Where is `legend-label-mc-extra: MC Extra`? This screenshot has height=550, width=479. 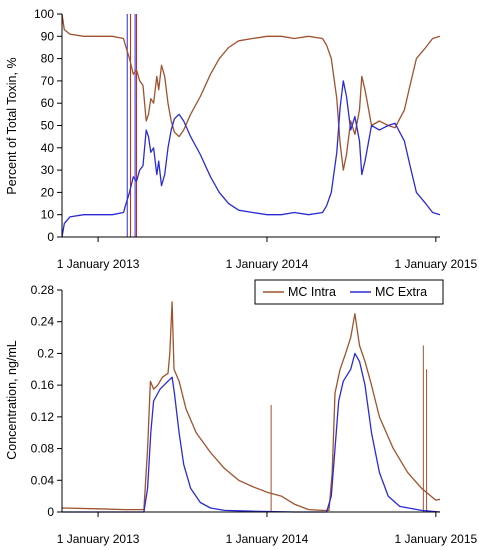 legend-label-mc-extra: MC Extra is located at coordinates (401, 292).